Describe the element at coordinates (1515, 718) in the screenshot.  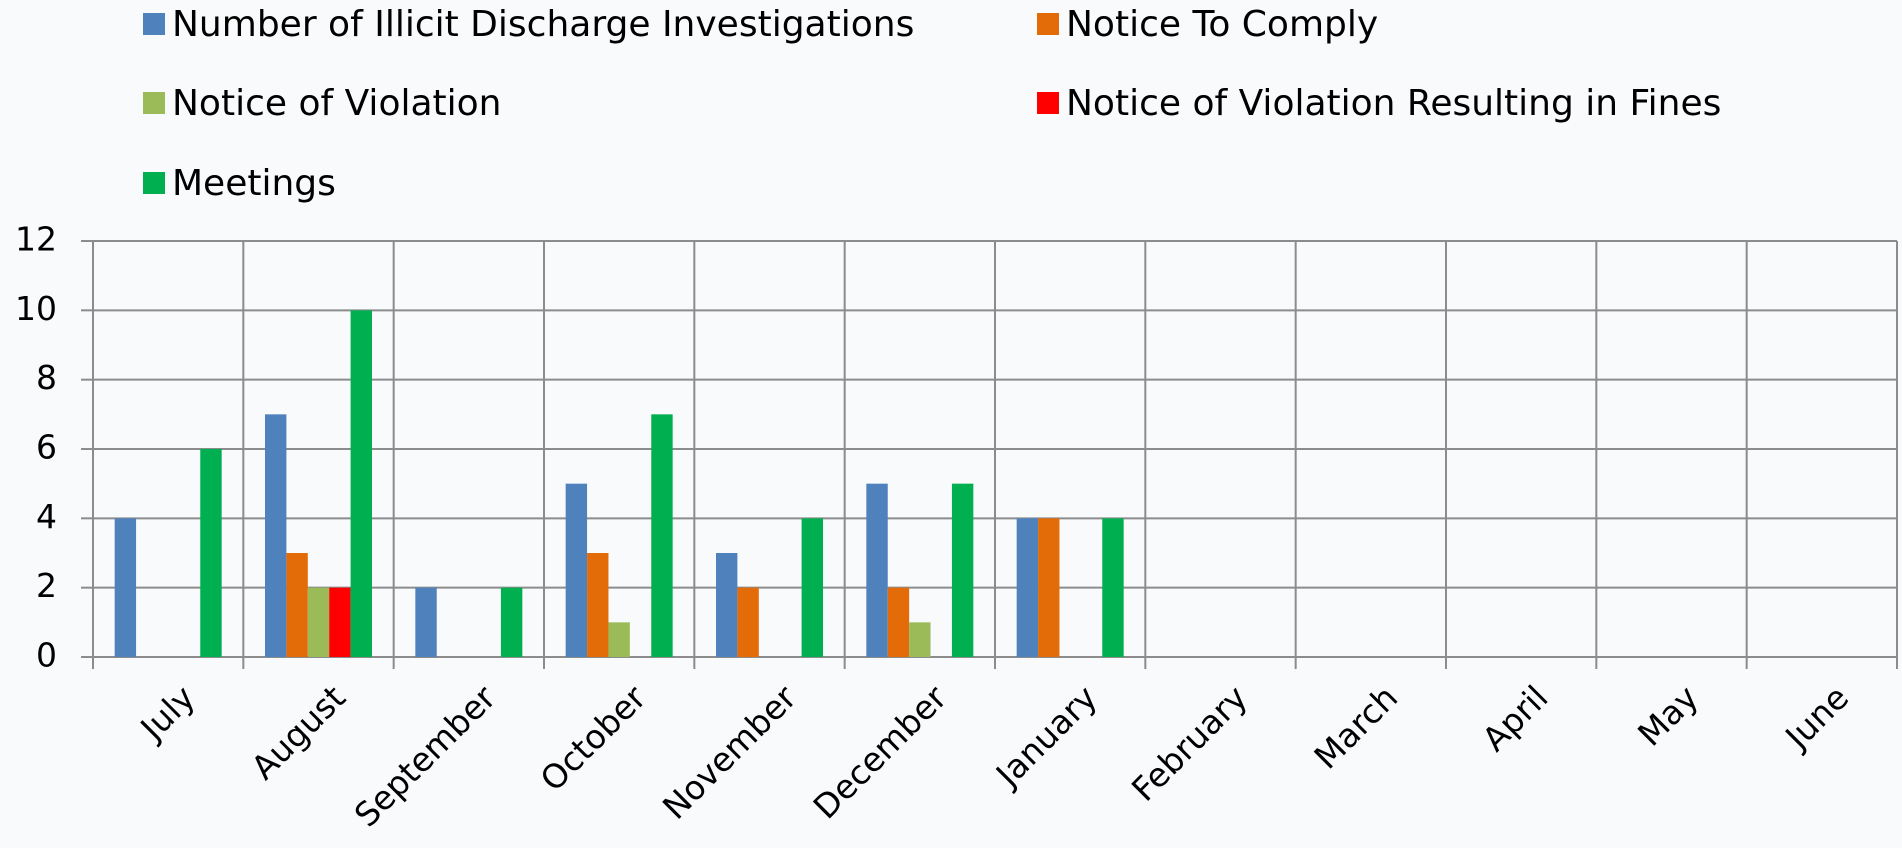
I see `x-tick-label: April` at that location.